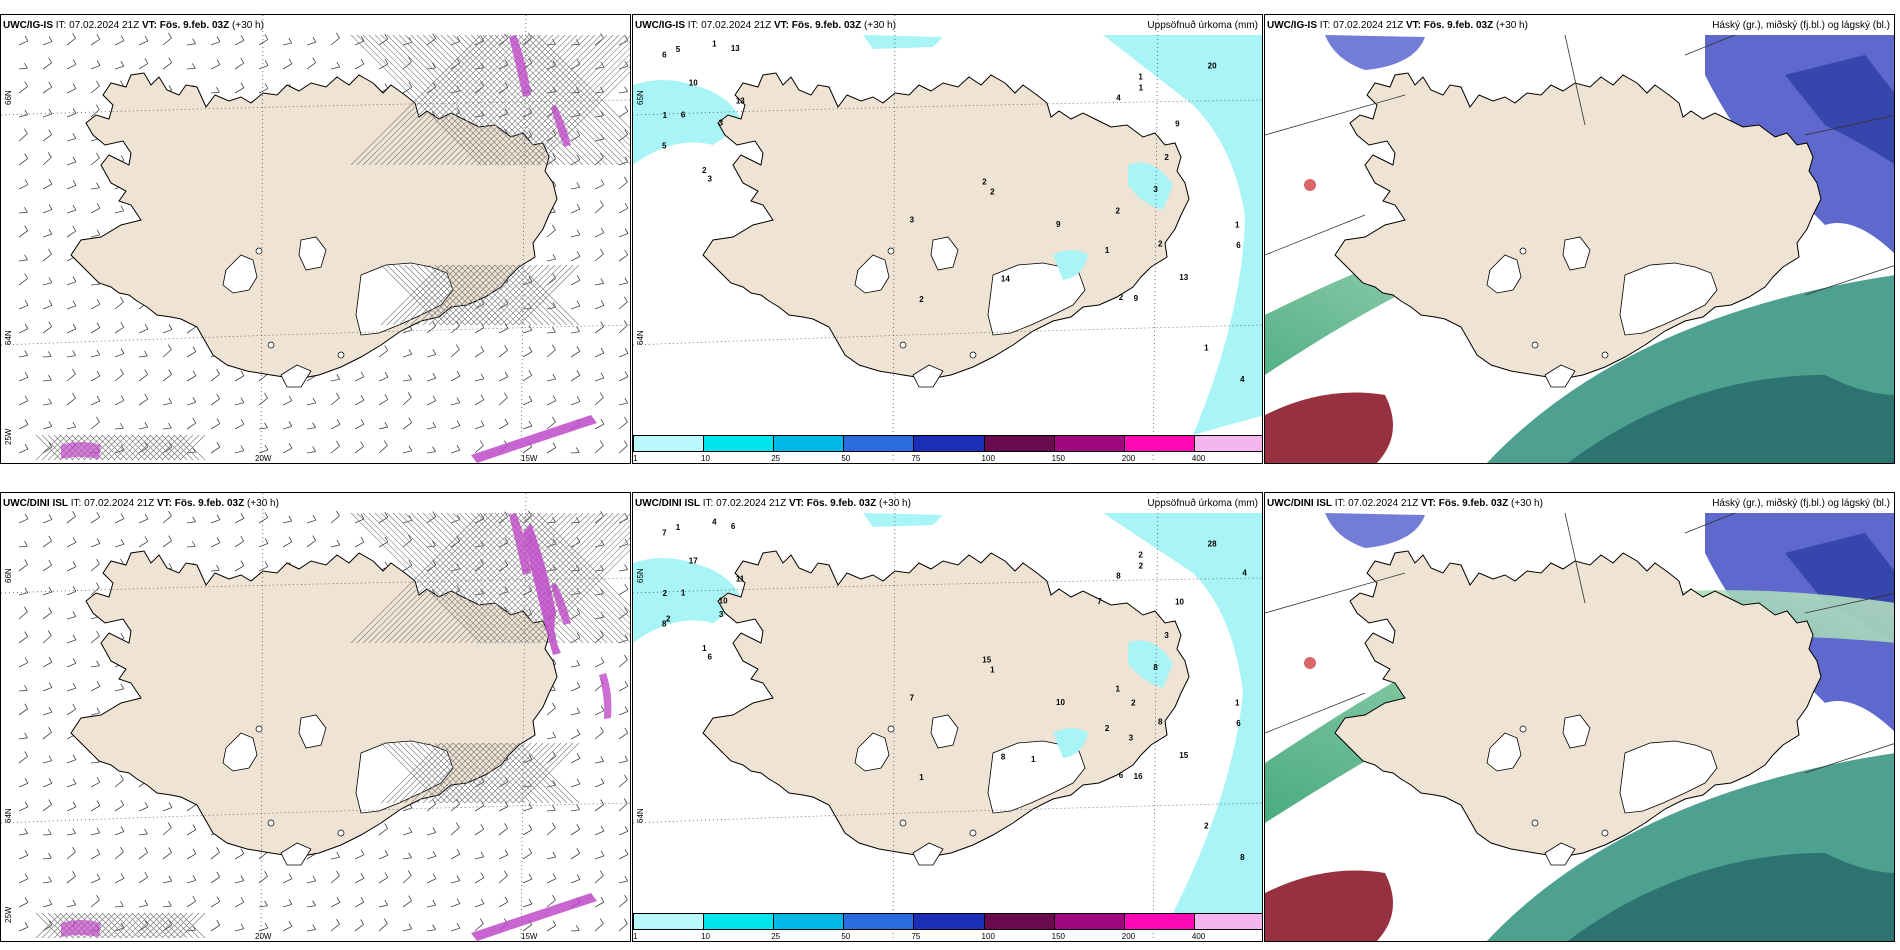 The height and width of the screenshot is (950, 1900). I want to click on precip-value: 5, so click(678, 49).